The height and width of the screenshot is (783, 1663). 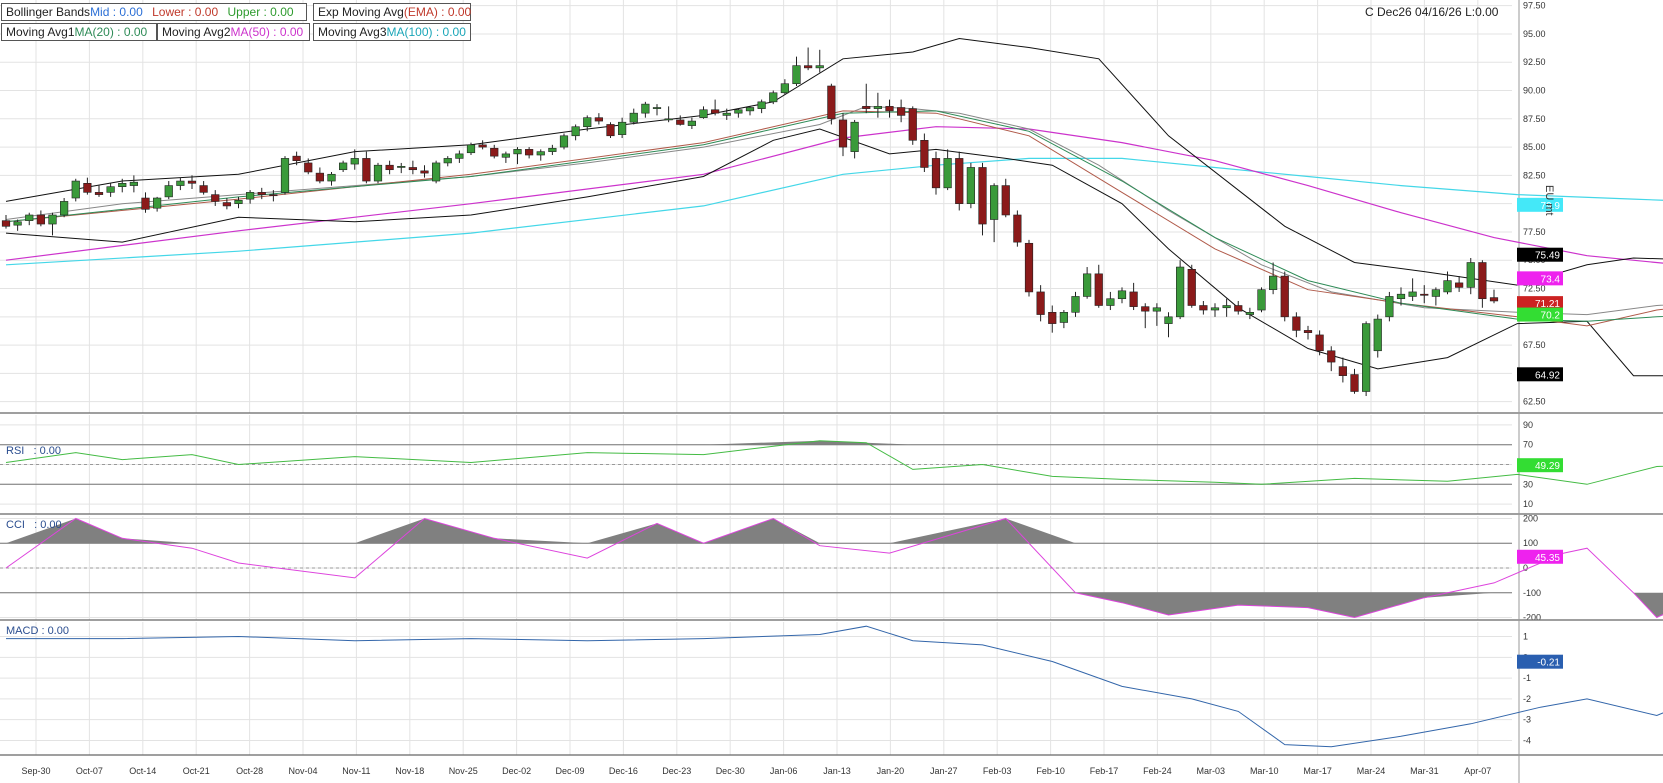 I want to click on macd-label: MACD : 0.00, so click(x=37, y=631).